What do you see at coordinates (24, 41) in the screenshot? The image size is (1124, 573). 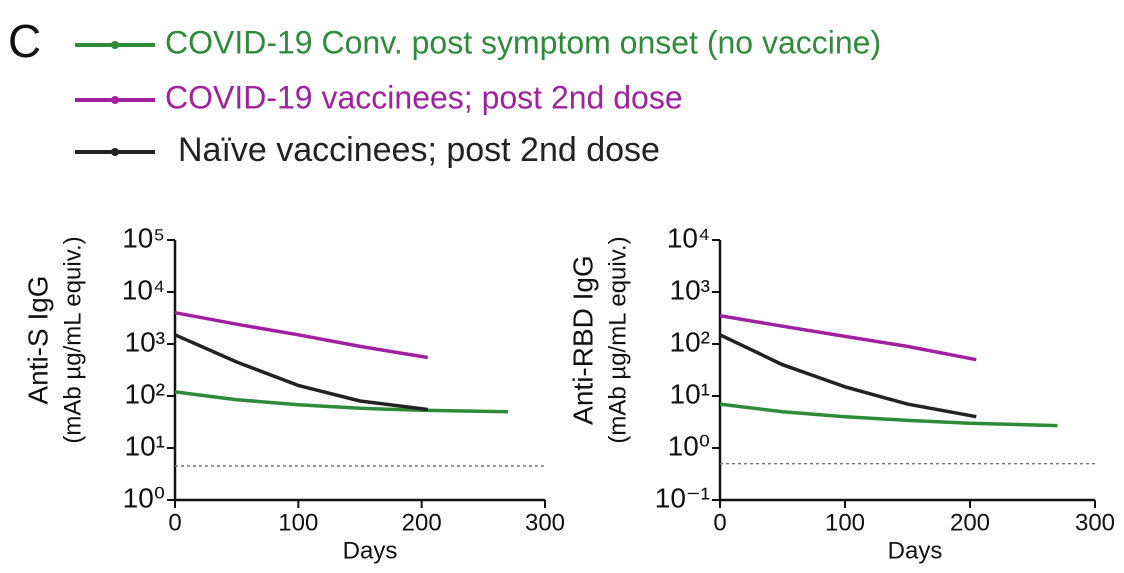 I see `panel-label: C` at bounding box center [24, 41].